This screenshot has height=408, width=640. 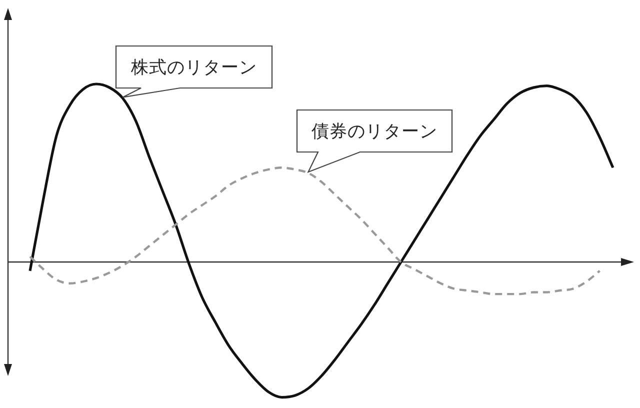 I want to click on series-label: 債券のリターン, so click(x=375, y=132).